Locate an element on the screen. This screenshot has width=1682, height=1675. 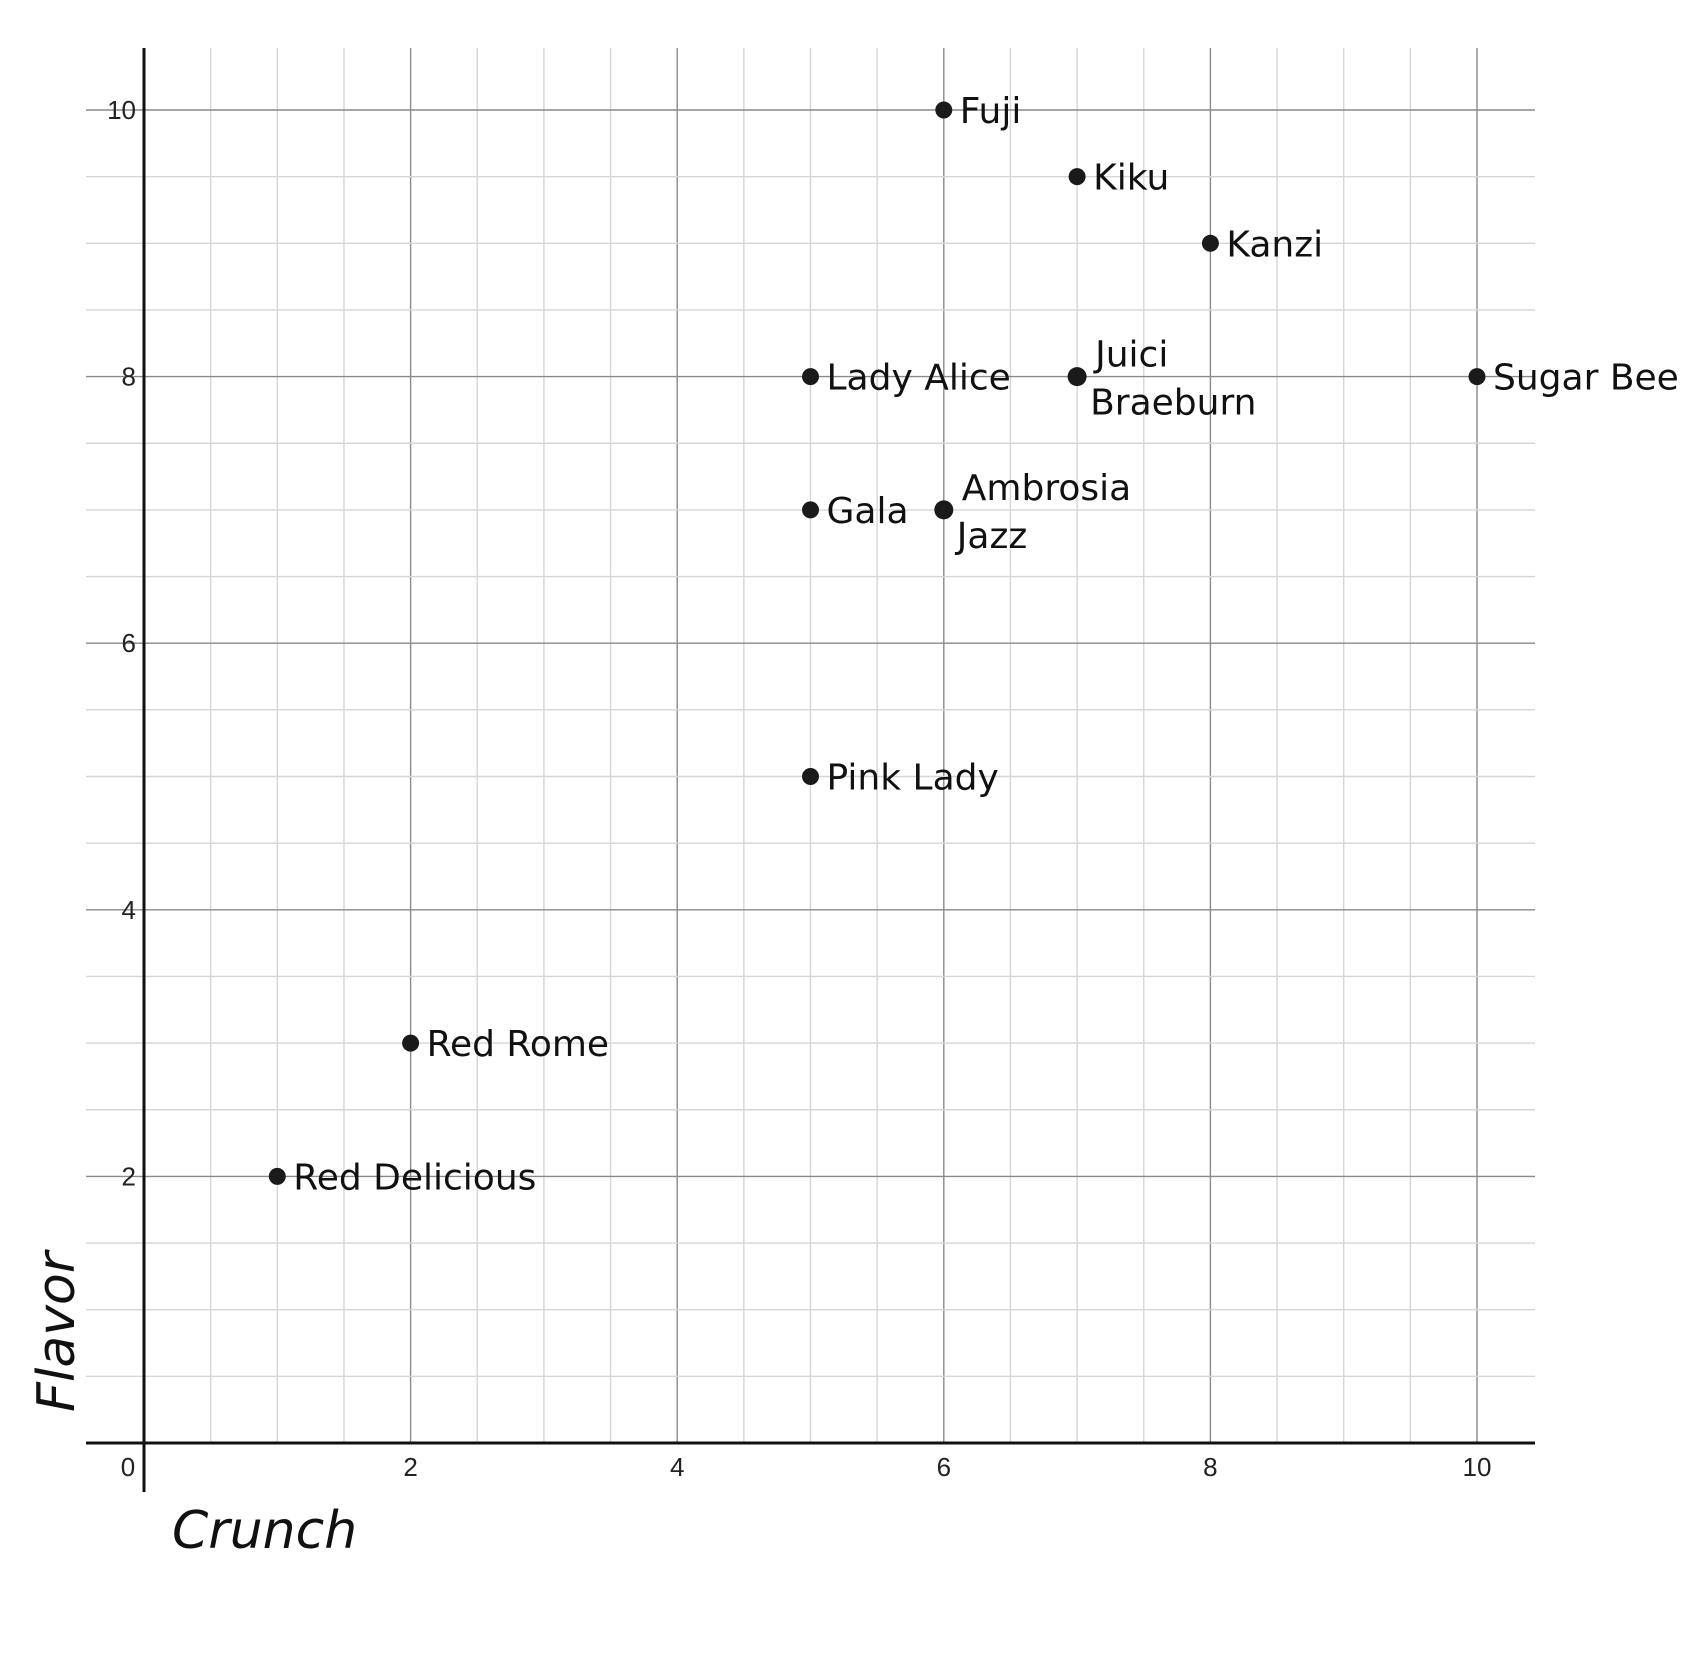
point-label: Kanzi is located at coordinates (1274, 244).